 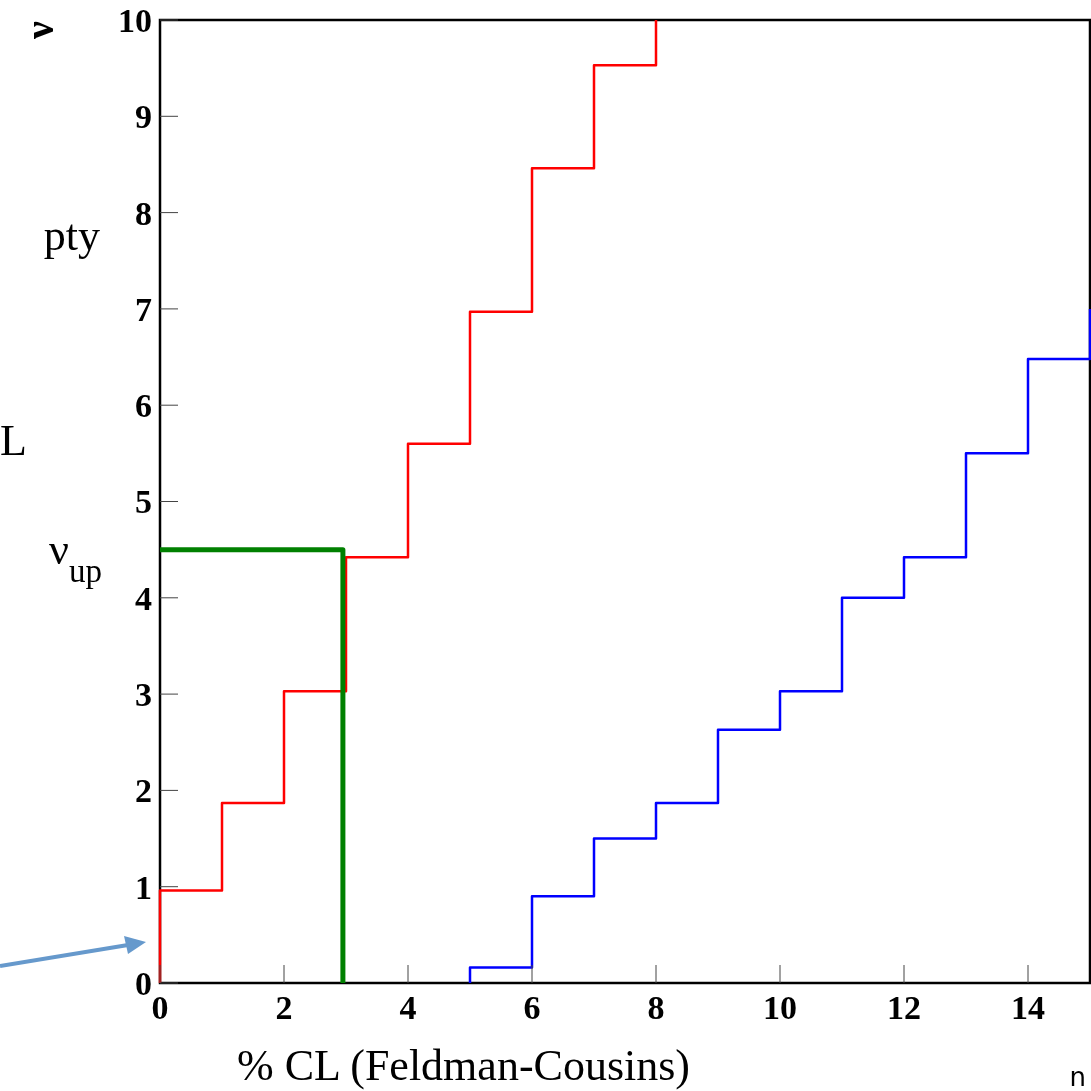 What do you see at coordinates (1028, 1007) in the screenshot?
I see `x-tick-label: 14` at bounding box center [1028, 1007].